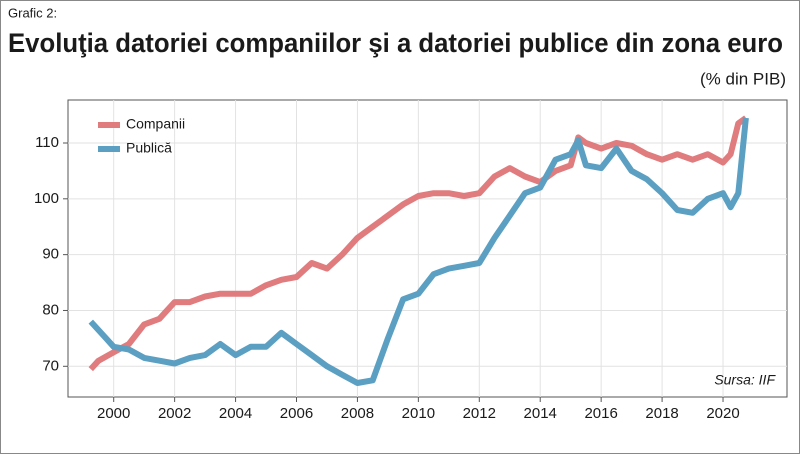 Image resolution: width=800 pixels, height=454 pixels. I want to click on legend-label: Companii, so click(155, 124).